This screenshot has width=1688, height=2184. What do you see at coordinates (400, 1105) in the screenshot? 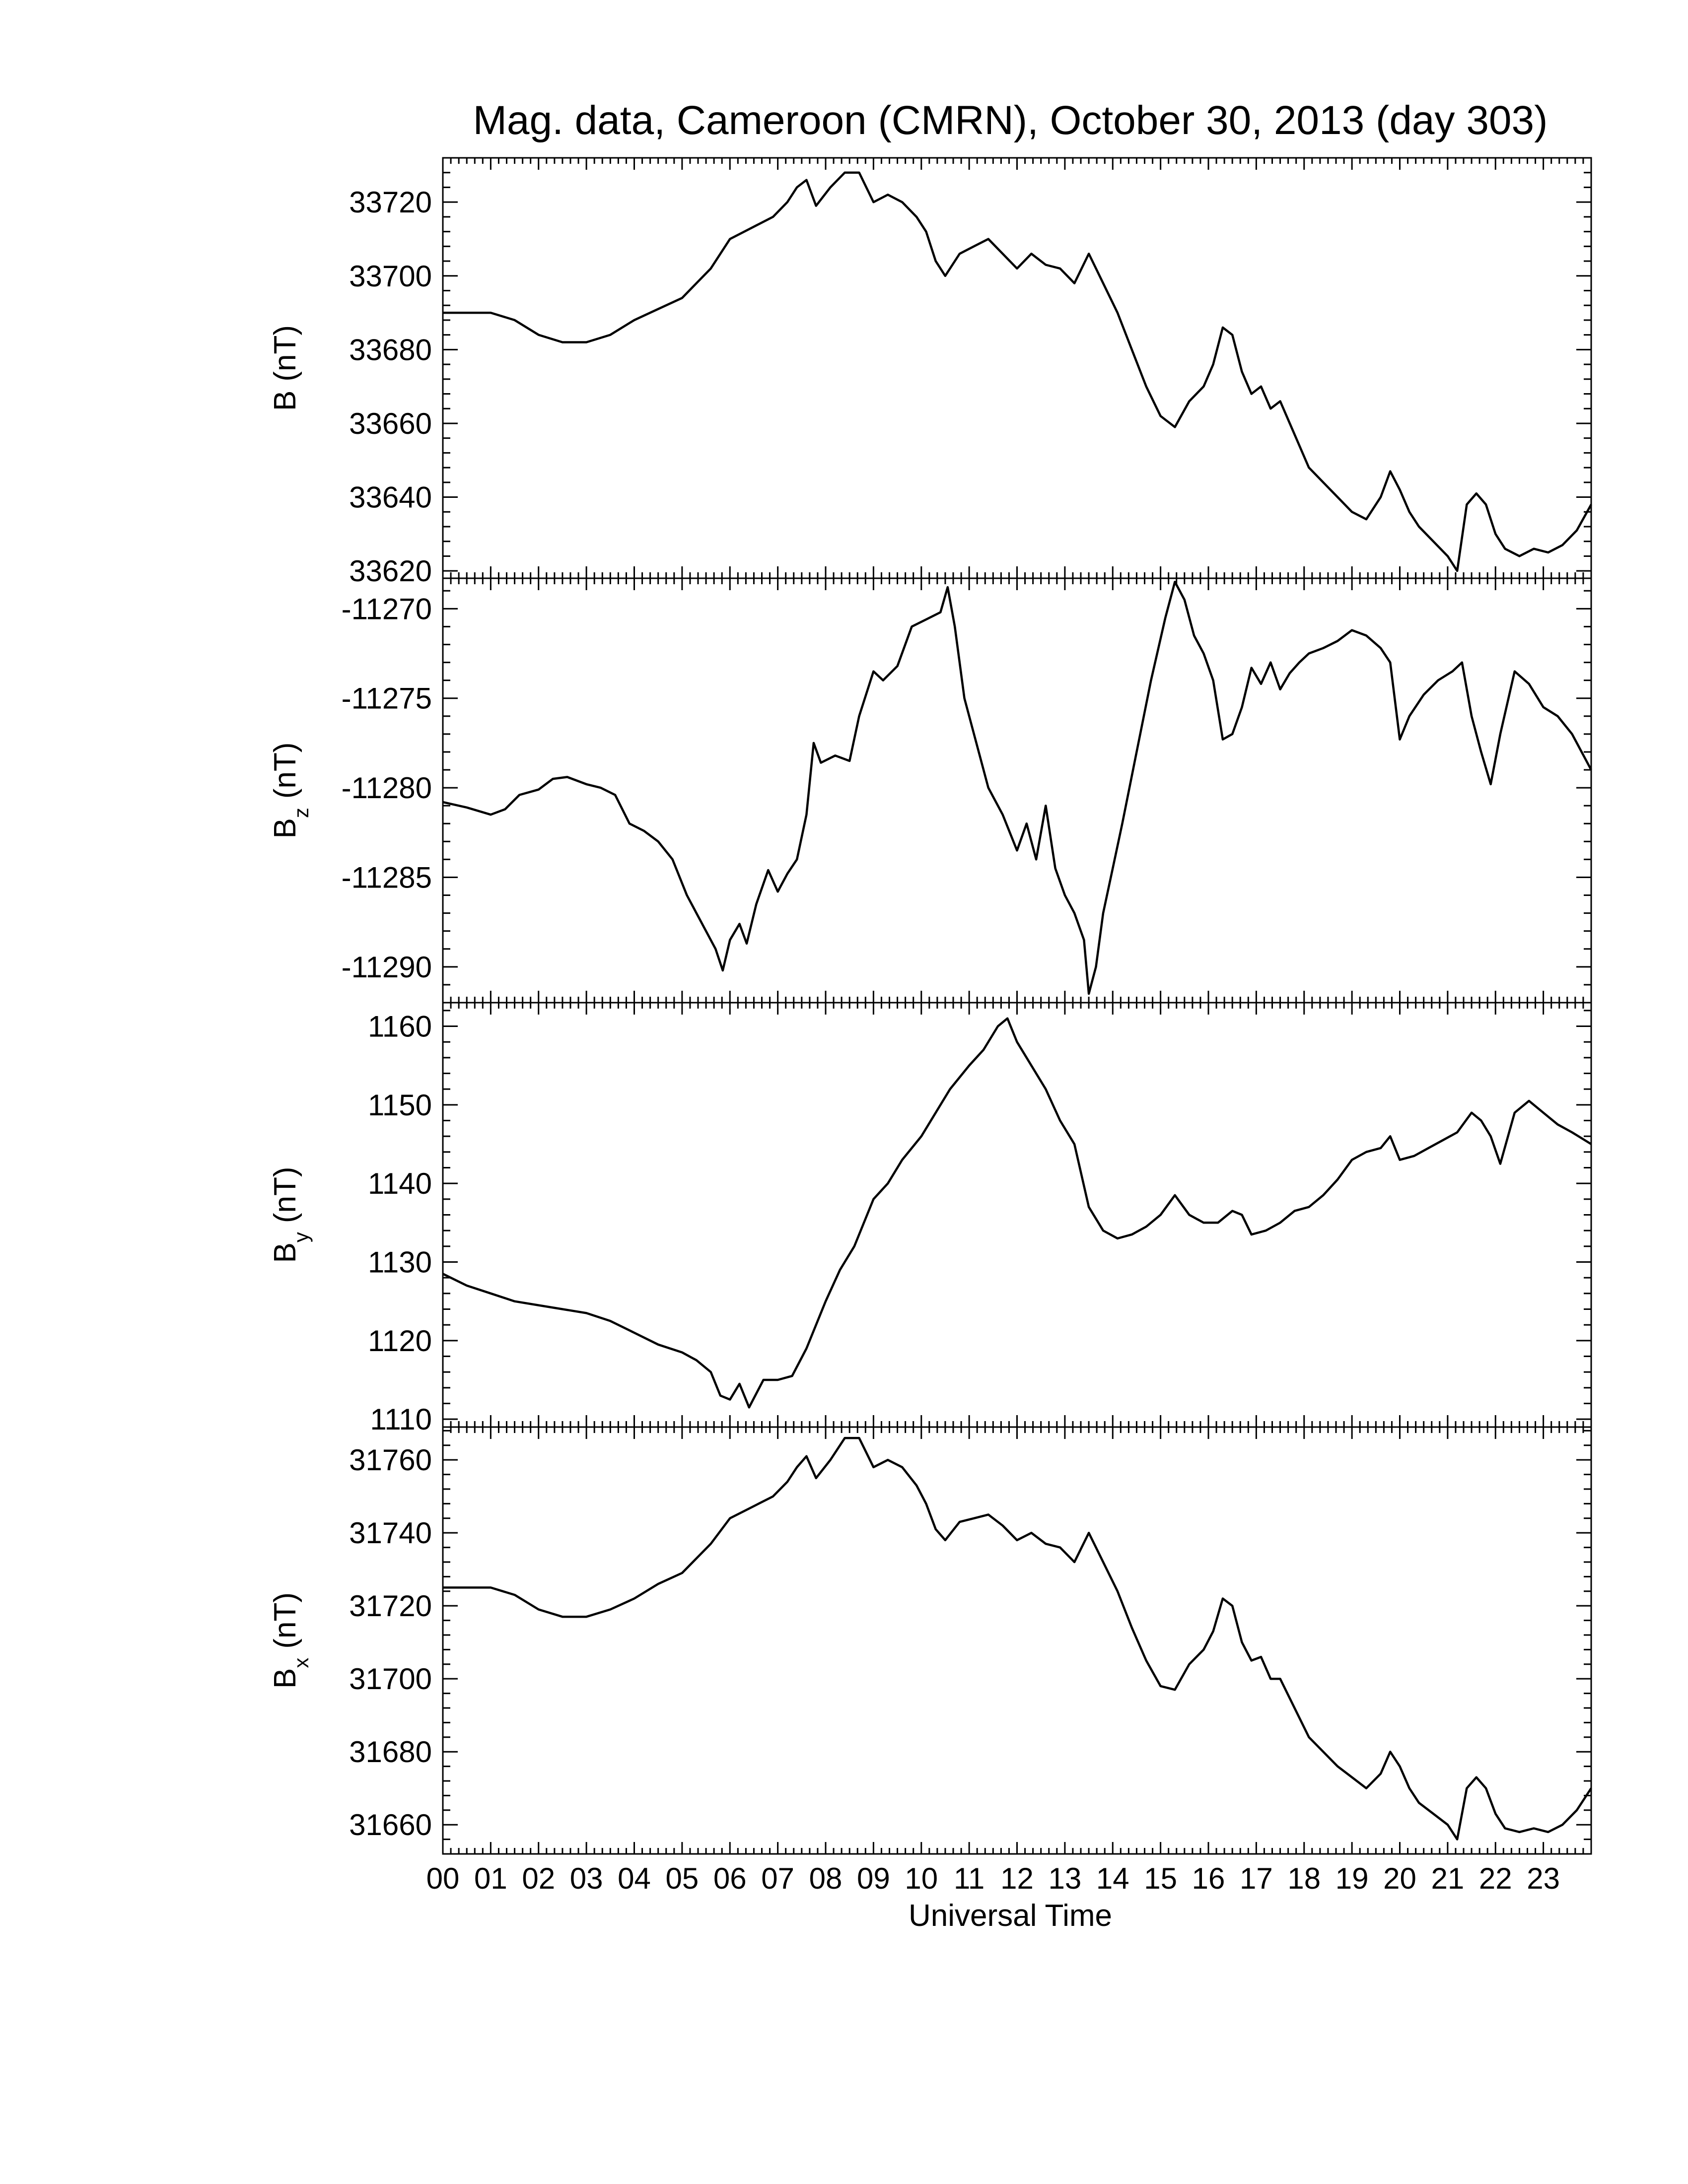
I see `y-tick-label: 1150` at bounding box center [400, 1105].